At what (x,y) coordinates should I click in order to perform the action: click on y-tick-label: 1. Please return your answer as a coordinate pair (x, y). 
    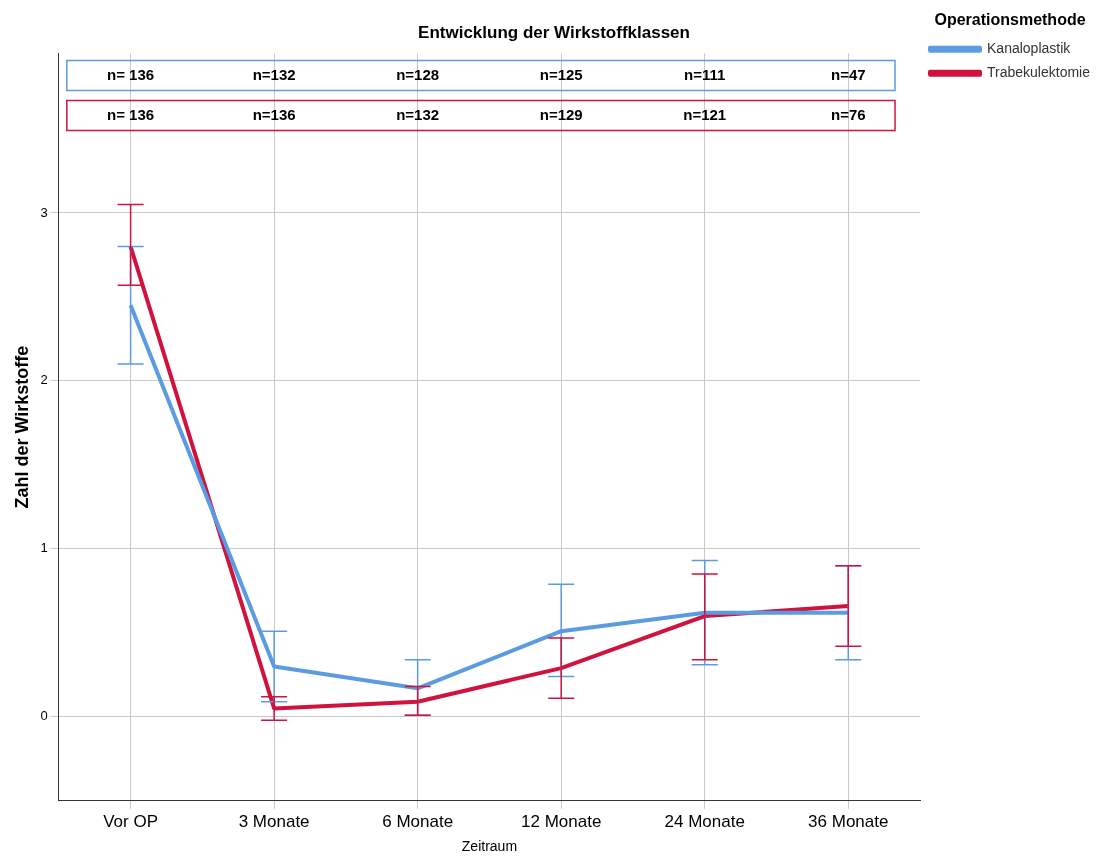
    Looking at the image, I should click on (44, 548).